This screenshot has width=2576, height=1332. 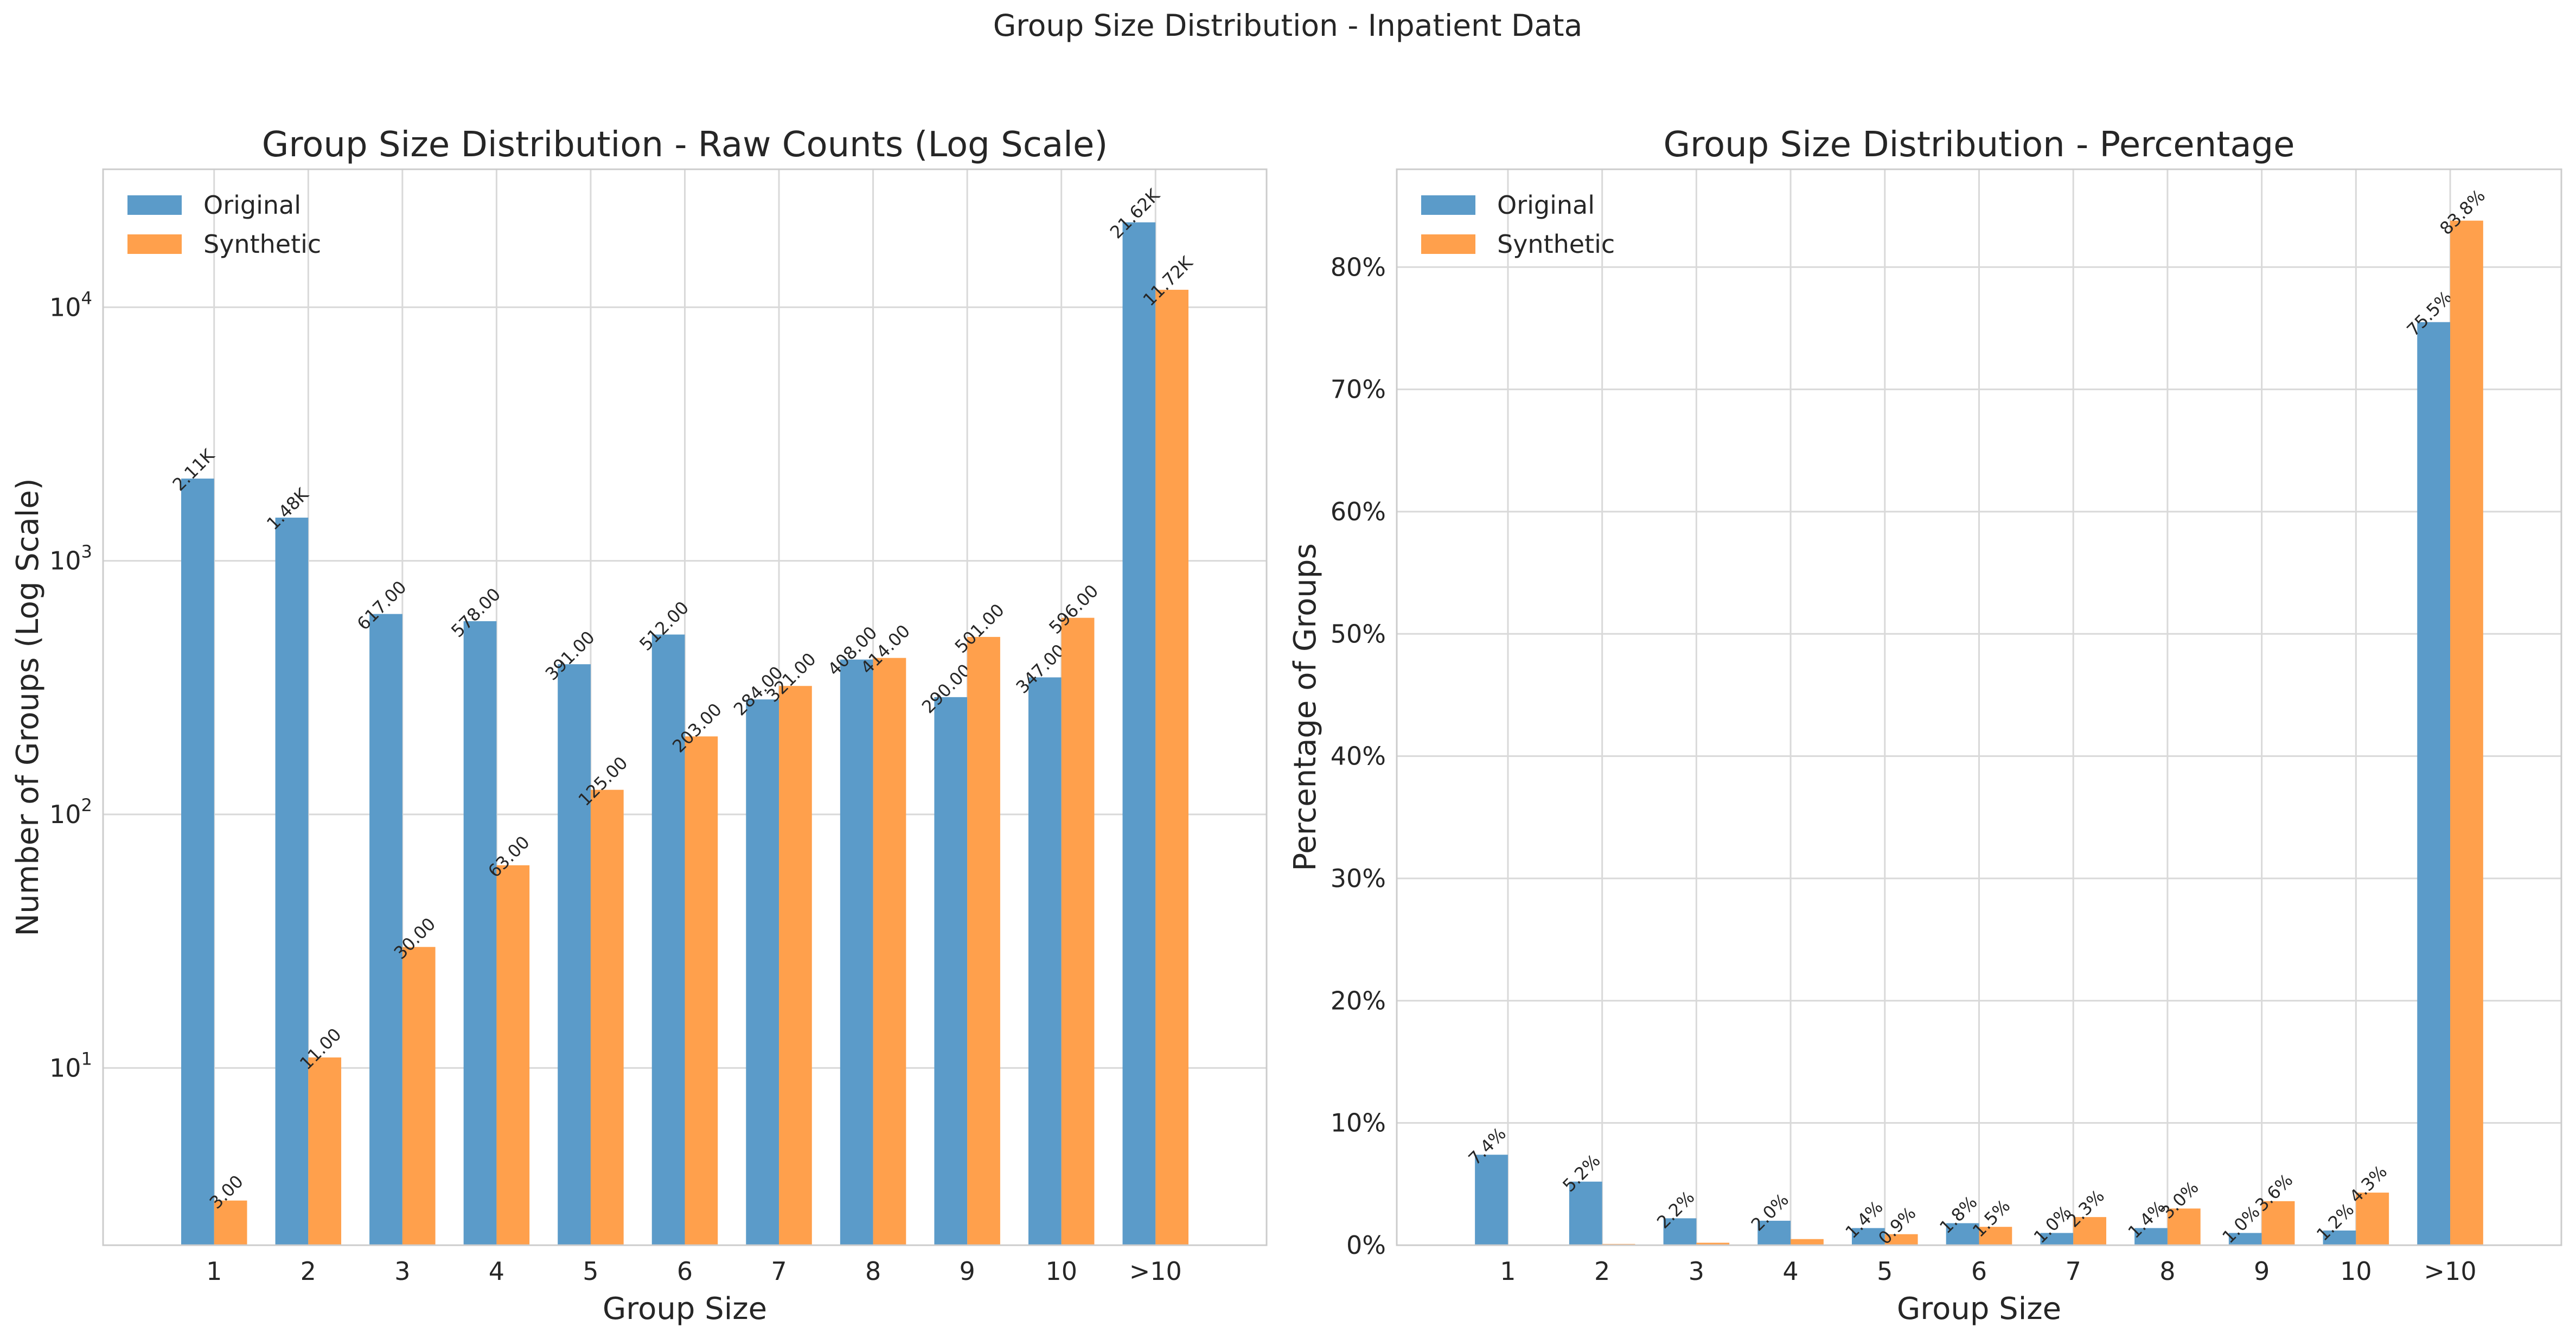 I want to click on y-tick-label: 60%, so click(x=1358, y=511).